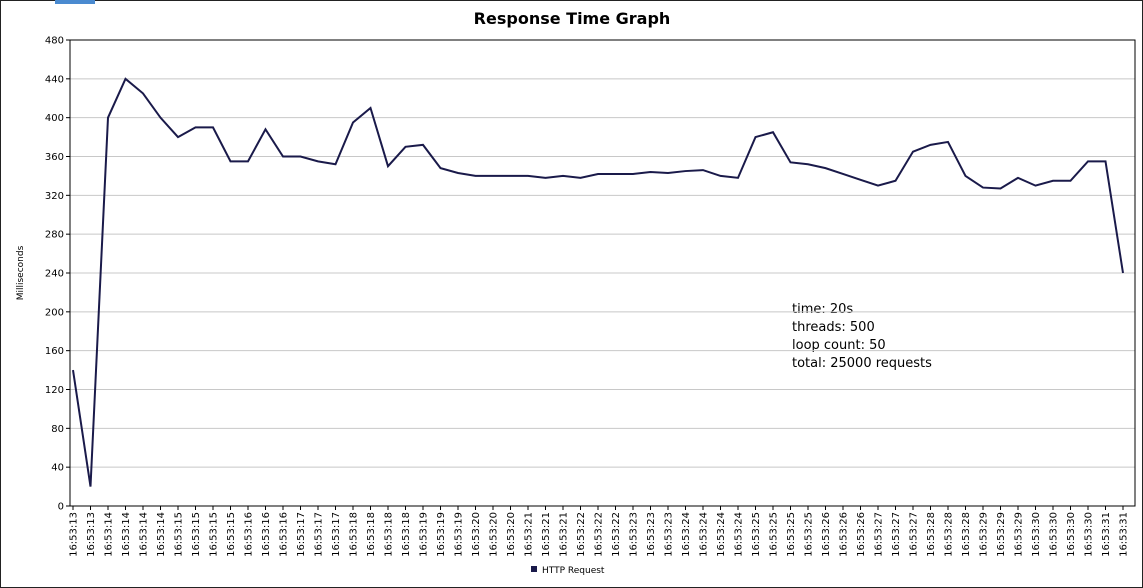 The image size is (1143, 588). I want to click on y-tick-label: 0, so click(61, 507).